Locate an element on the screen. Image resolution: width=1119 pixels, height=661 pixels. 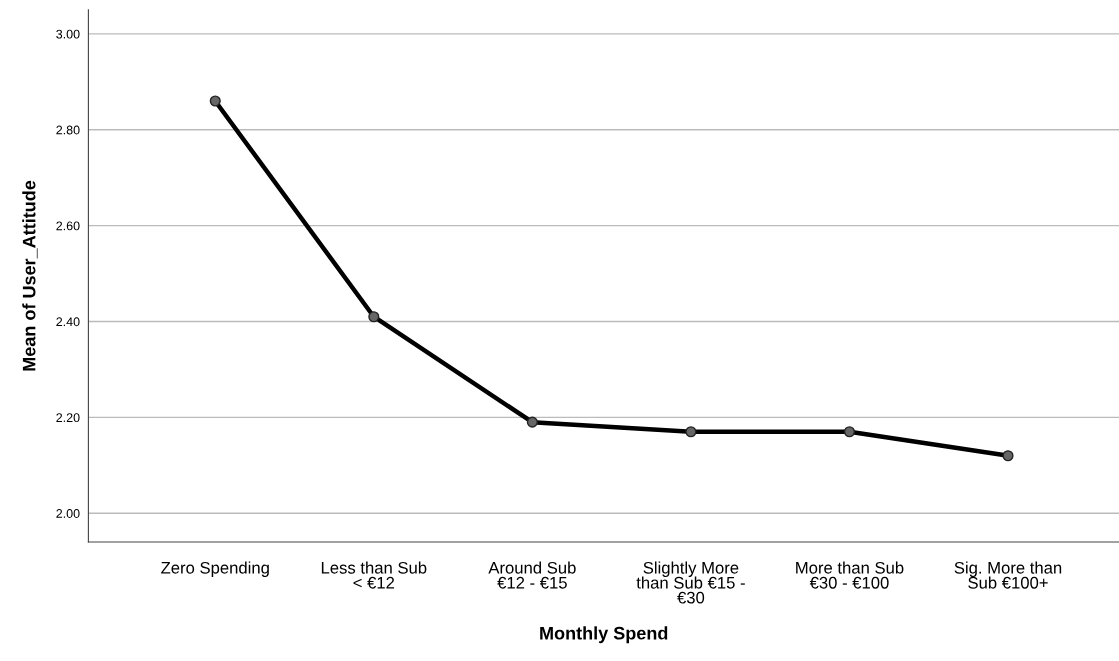
x-tick-label: Around Sub €12 - €15 is located at coordinates (532, 575).